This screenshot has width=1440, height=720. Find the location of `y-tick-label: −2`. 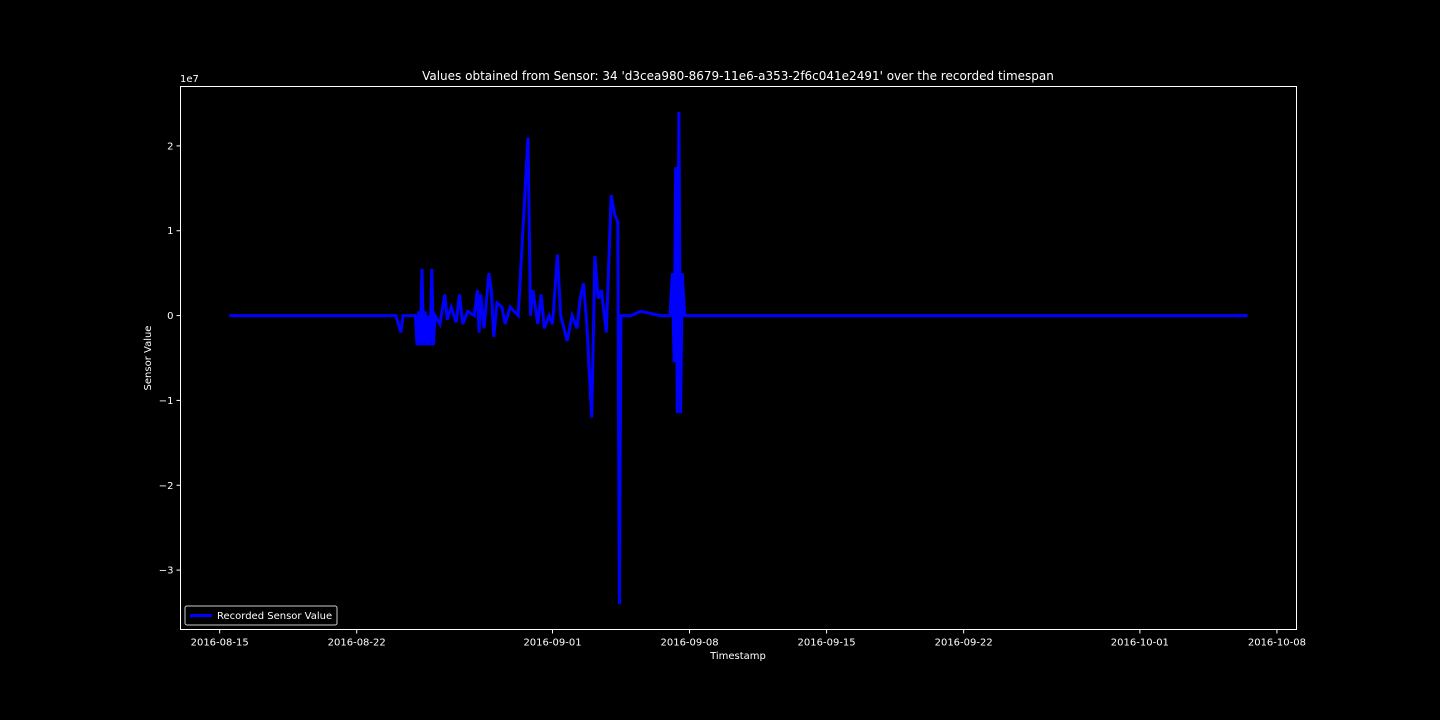

y-tick-label: −2 is located at coordinates (166, 486).